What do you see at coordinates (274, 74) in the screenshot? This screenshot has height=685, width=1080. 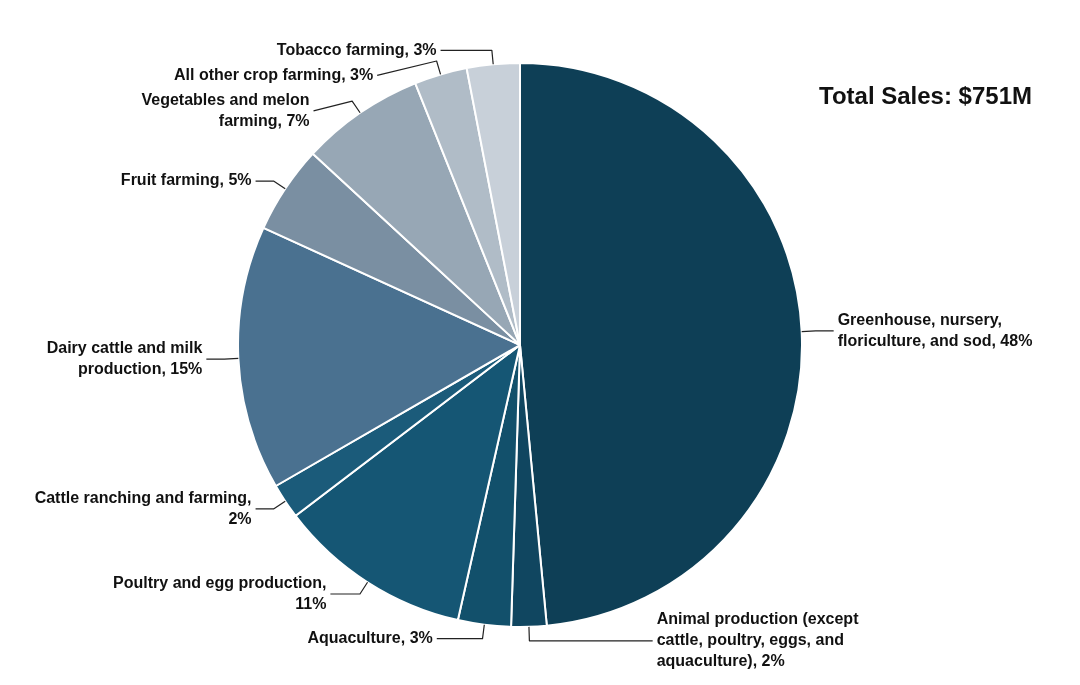 I see `slice-label: All other crop farming, 3%` at bounding box center [274, 74].